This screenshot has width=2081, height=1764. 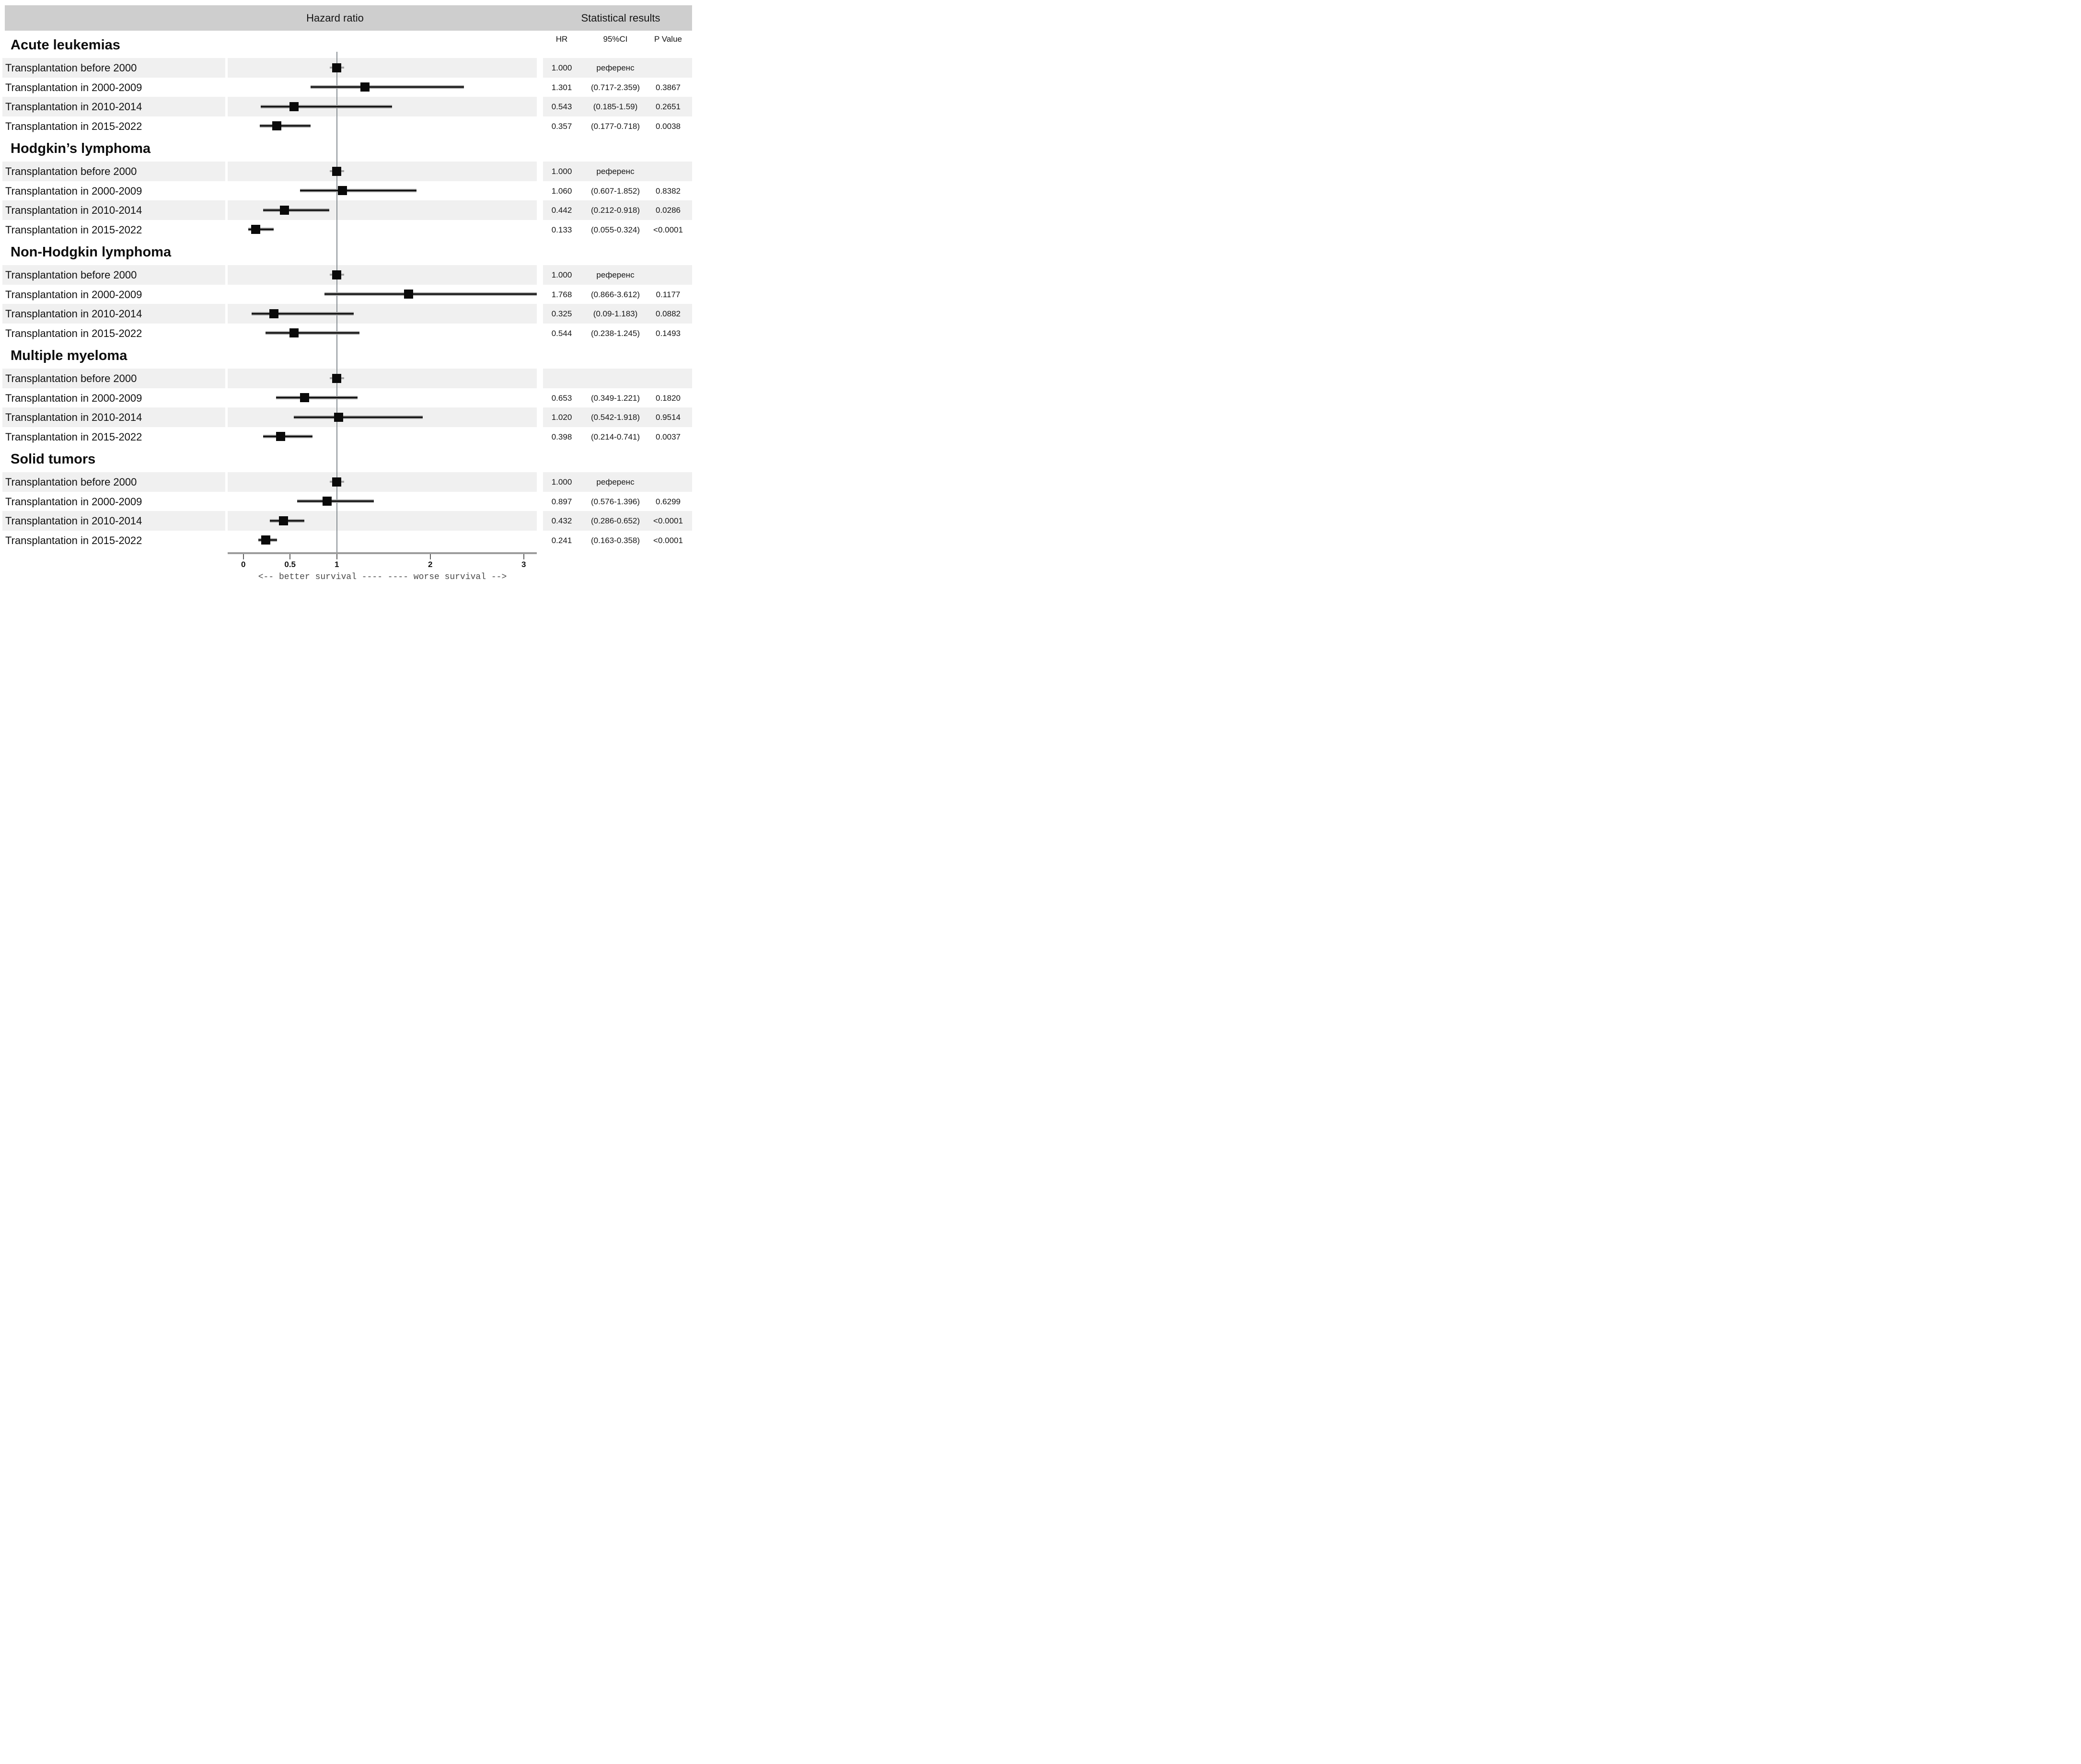 What do you see at coordinates (290, 564) in the screenshot?
I see `x-axis-tick-label: 0.5` at bounding box center [290, 564].